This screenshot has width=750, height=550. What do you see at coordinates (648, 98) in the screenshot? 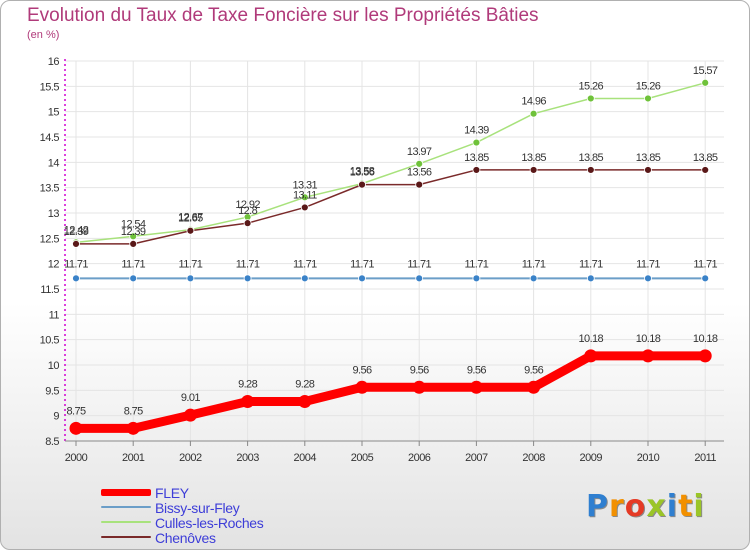
I see `data-point-culles-les-roches-2010` at bounding box center [648, 98].